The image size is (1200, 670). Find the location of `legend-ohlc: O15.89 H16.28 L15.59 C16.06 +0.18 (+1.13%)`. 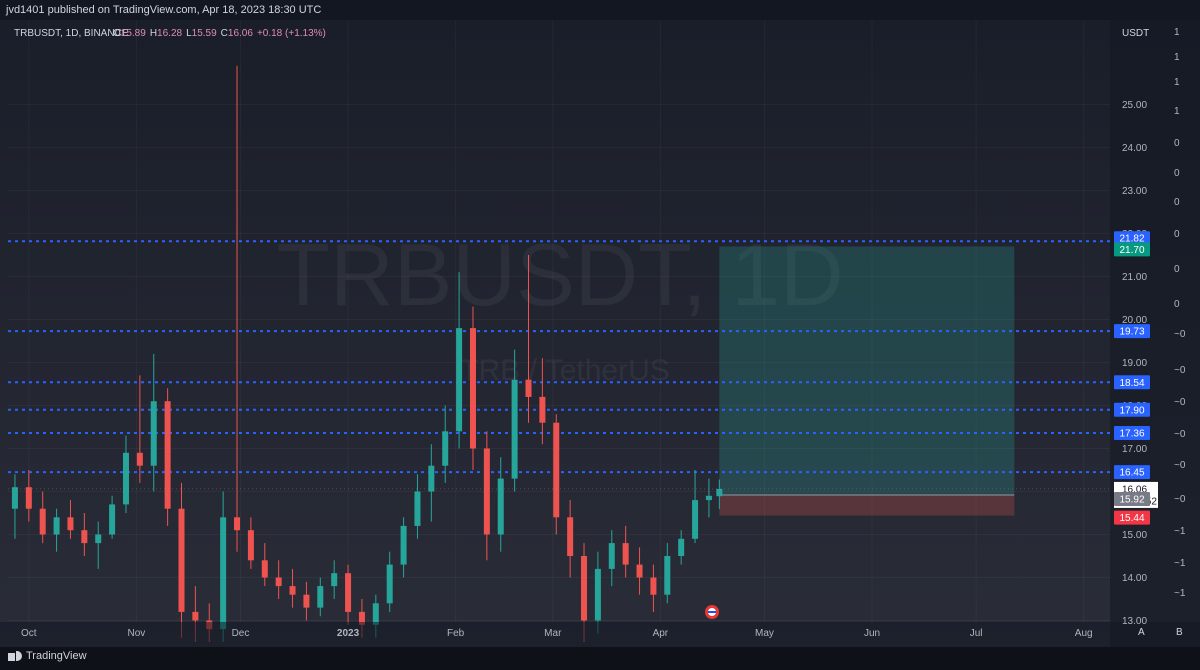

legend-ohlc: O15.89 H16.28 L15.59 C16.06 +0.18 (+1.13%) is located at coordinates (219, 33).